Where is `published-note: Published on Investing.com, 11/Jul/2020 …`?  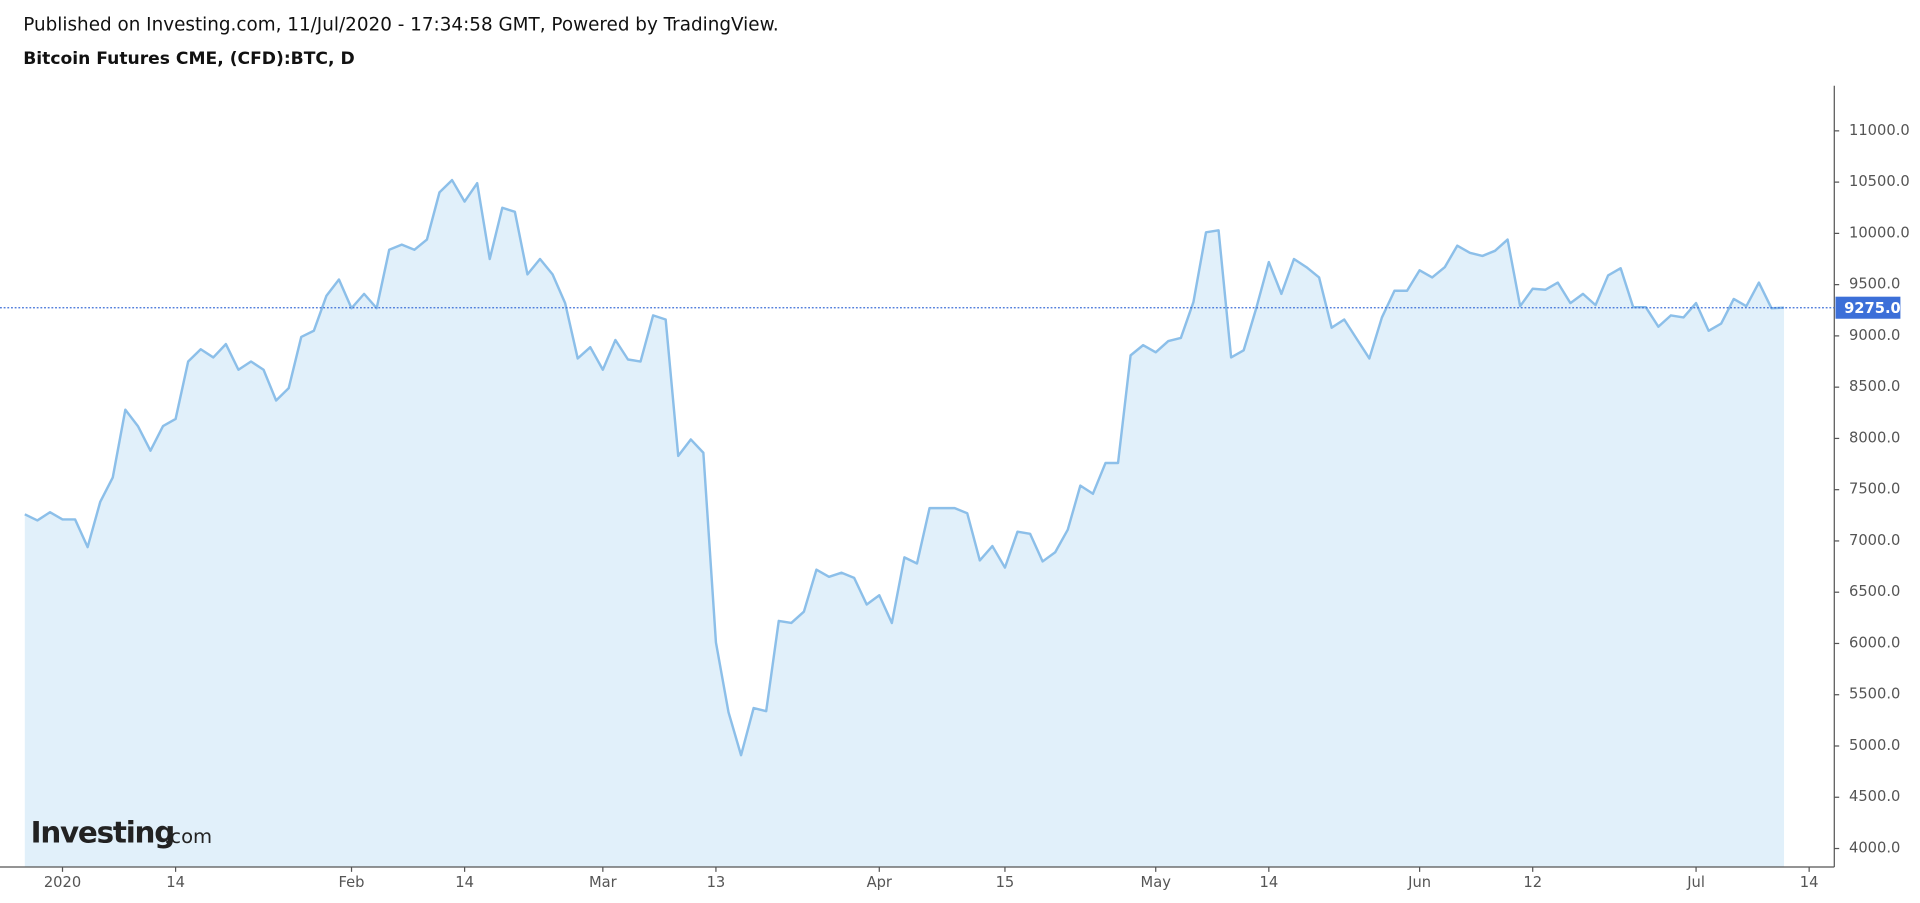
published-note: Published on Investing.com, 11/Jul/2020 … is located at coordinates (400, 25).